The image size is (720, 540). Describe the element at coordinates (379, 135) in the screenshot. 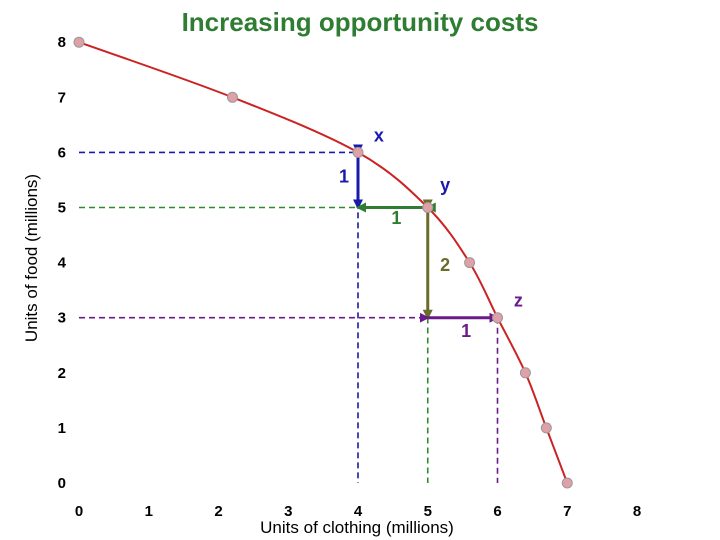

I see `annotation-0: x` at that location.